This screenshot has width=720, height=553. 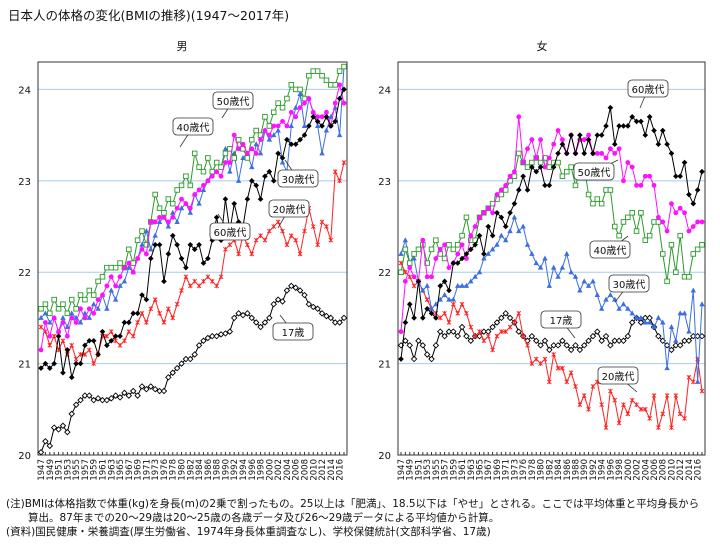 I want to click on y-tick-label: 21, so click(x=384, y=365).